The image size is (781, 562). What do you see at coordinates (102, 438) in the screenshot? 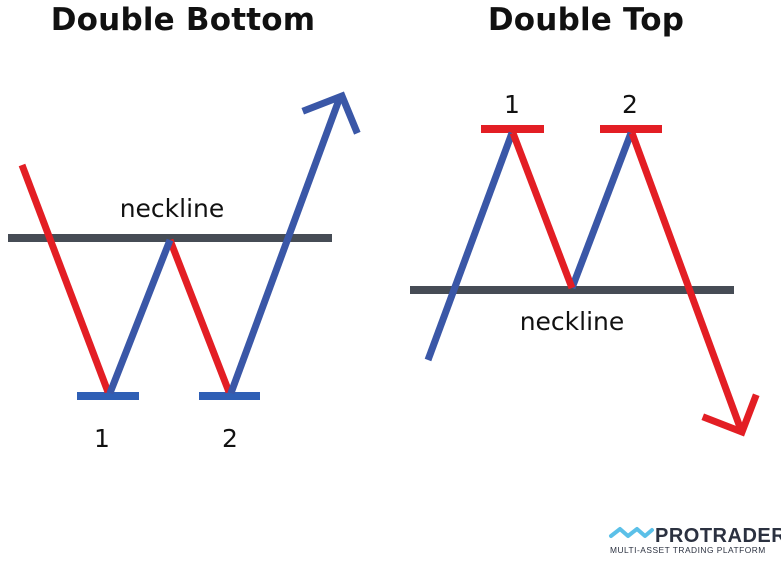
I see `double-bottom-marker-1: 1` at bounding box center [102, 438].